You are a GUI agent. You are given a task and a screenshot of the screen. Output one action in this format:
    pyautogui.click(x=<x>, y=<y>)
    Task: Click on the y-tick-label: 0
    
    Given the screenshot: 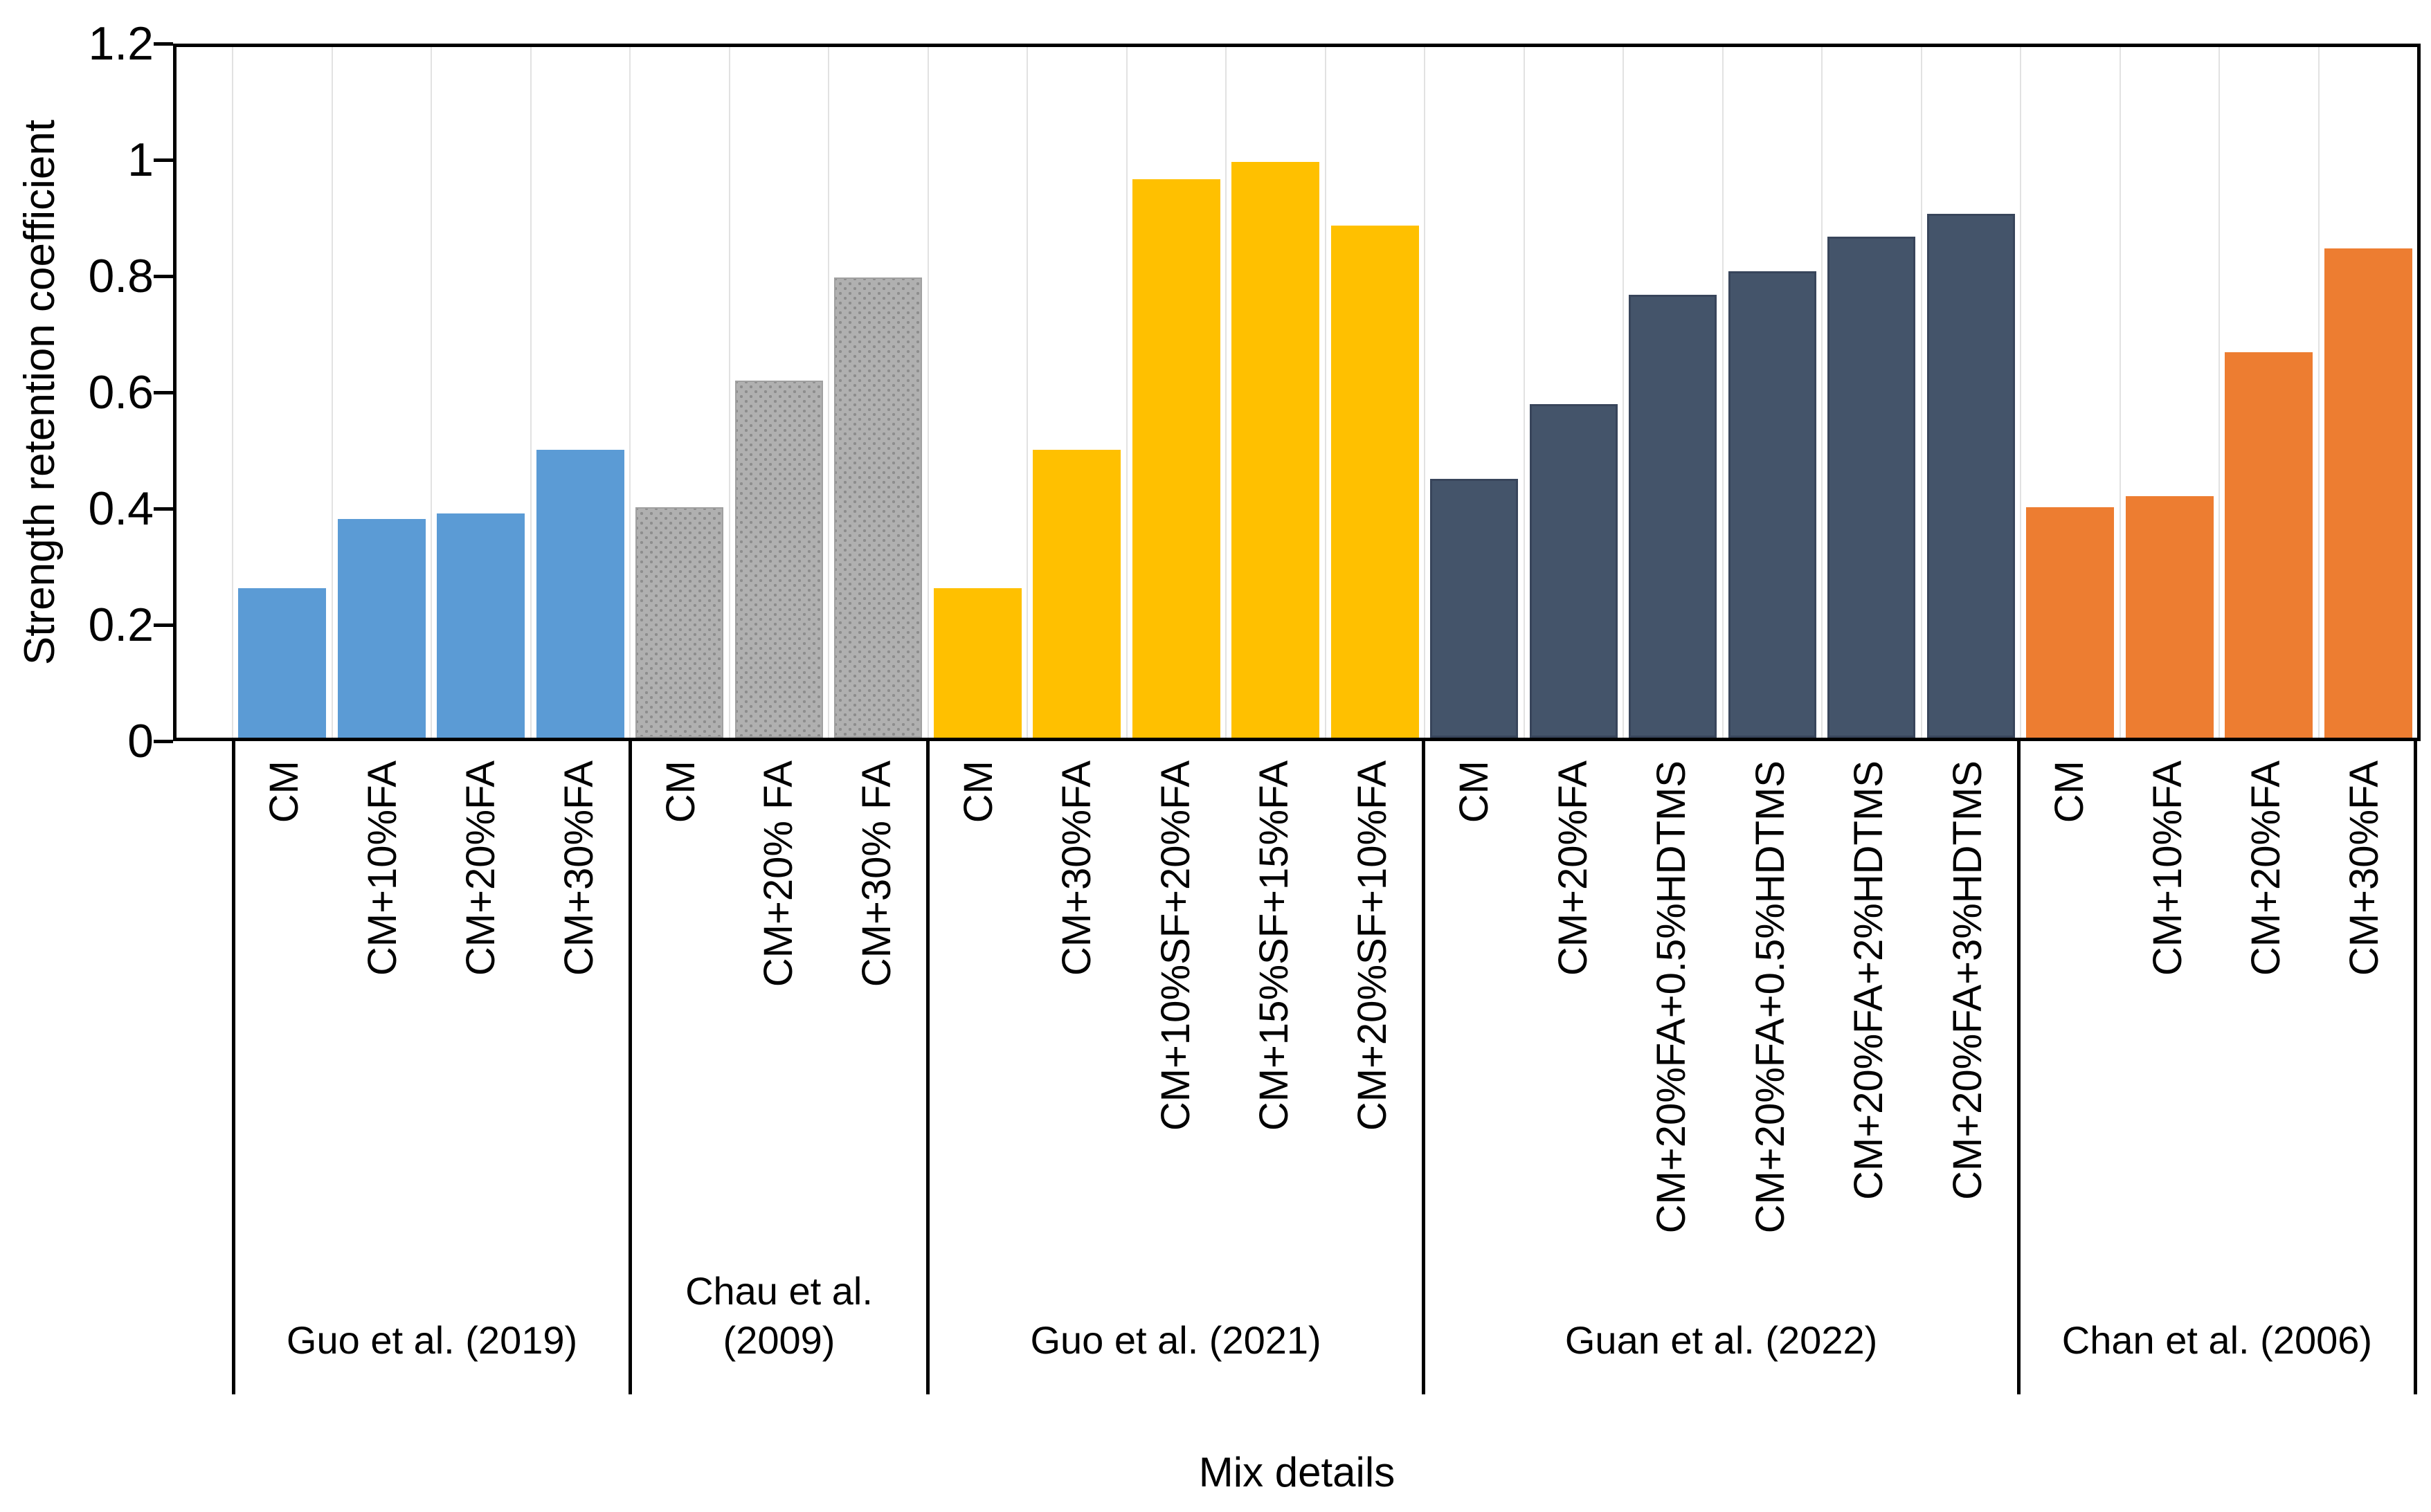 What is the action you would take?
    pyautogui.click(x=140, y=741)
    